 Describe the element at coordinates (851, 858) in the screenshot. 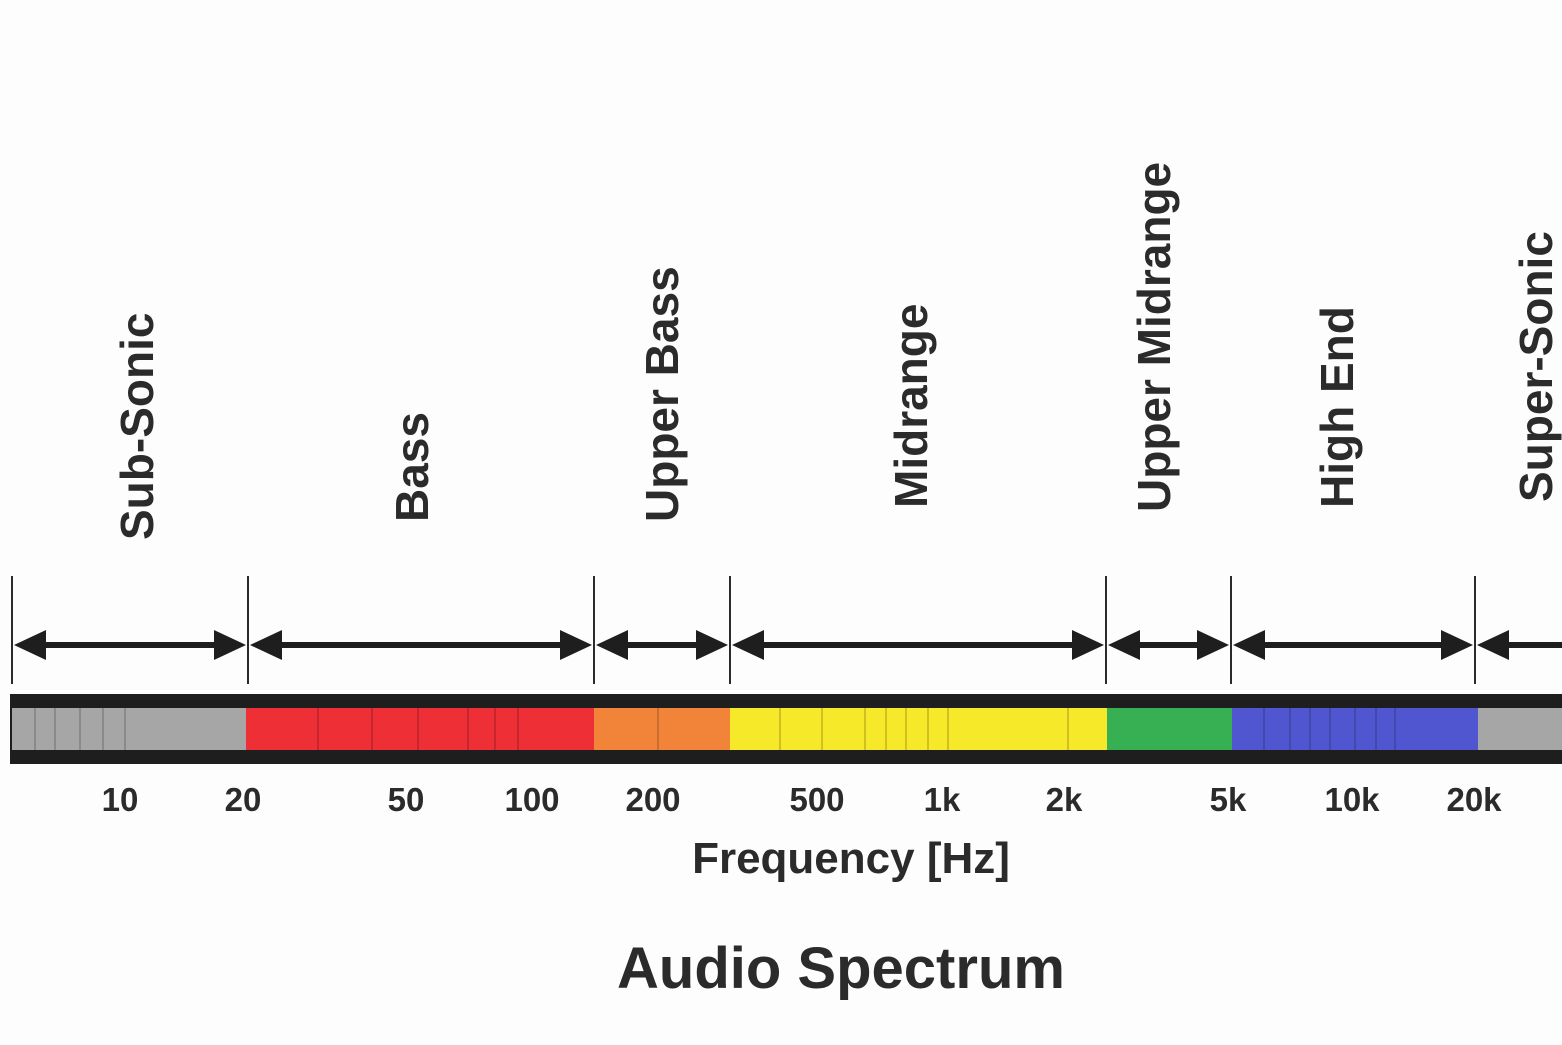

I see `axis-label: Frequency [Hz]` at that location.